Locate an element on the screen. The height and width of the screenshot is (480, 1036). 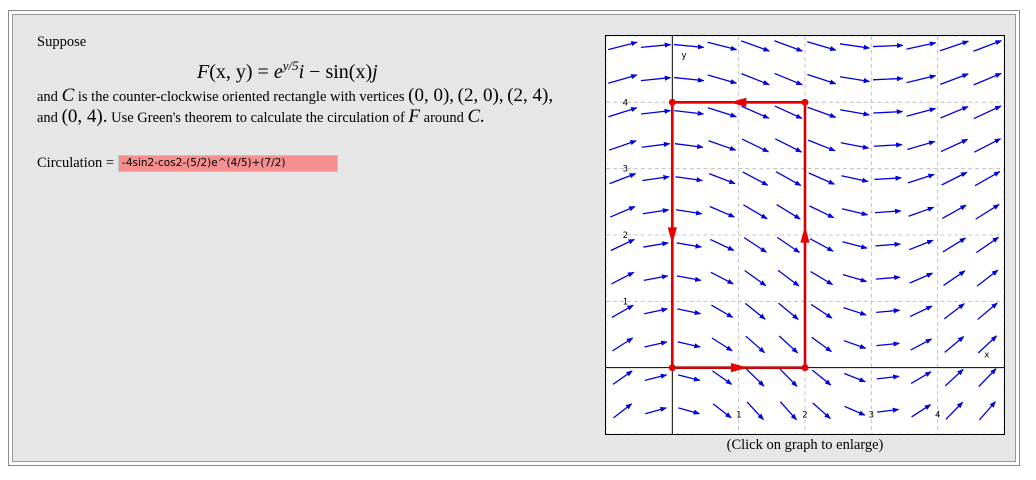
circulation-label: Circulation = is located at coordinates (76, 163).